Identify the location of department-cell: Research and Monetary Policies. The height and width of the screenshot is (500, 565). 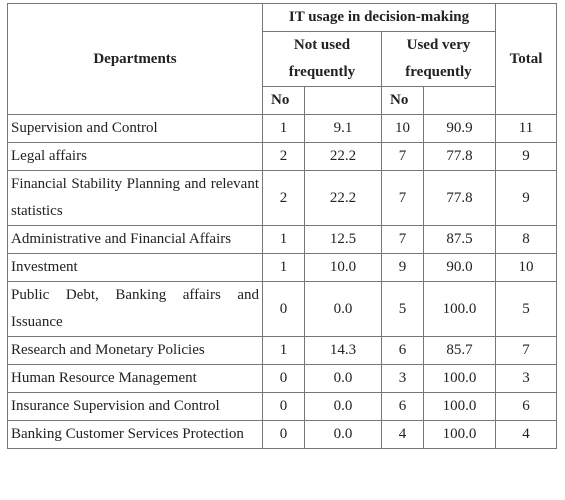
(135, 350).